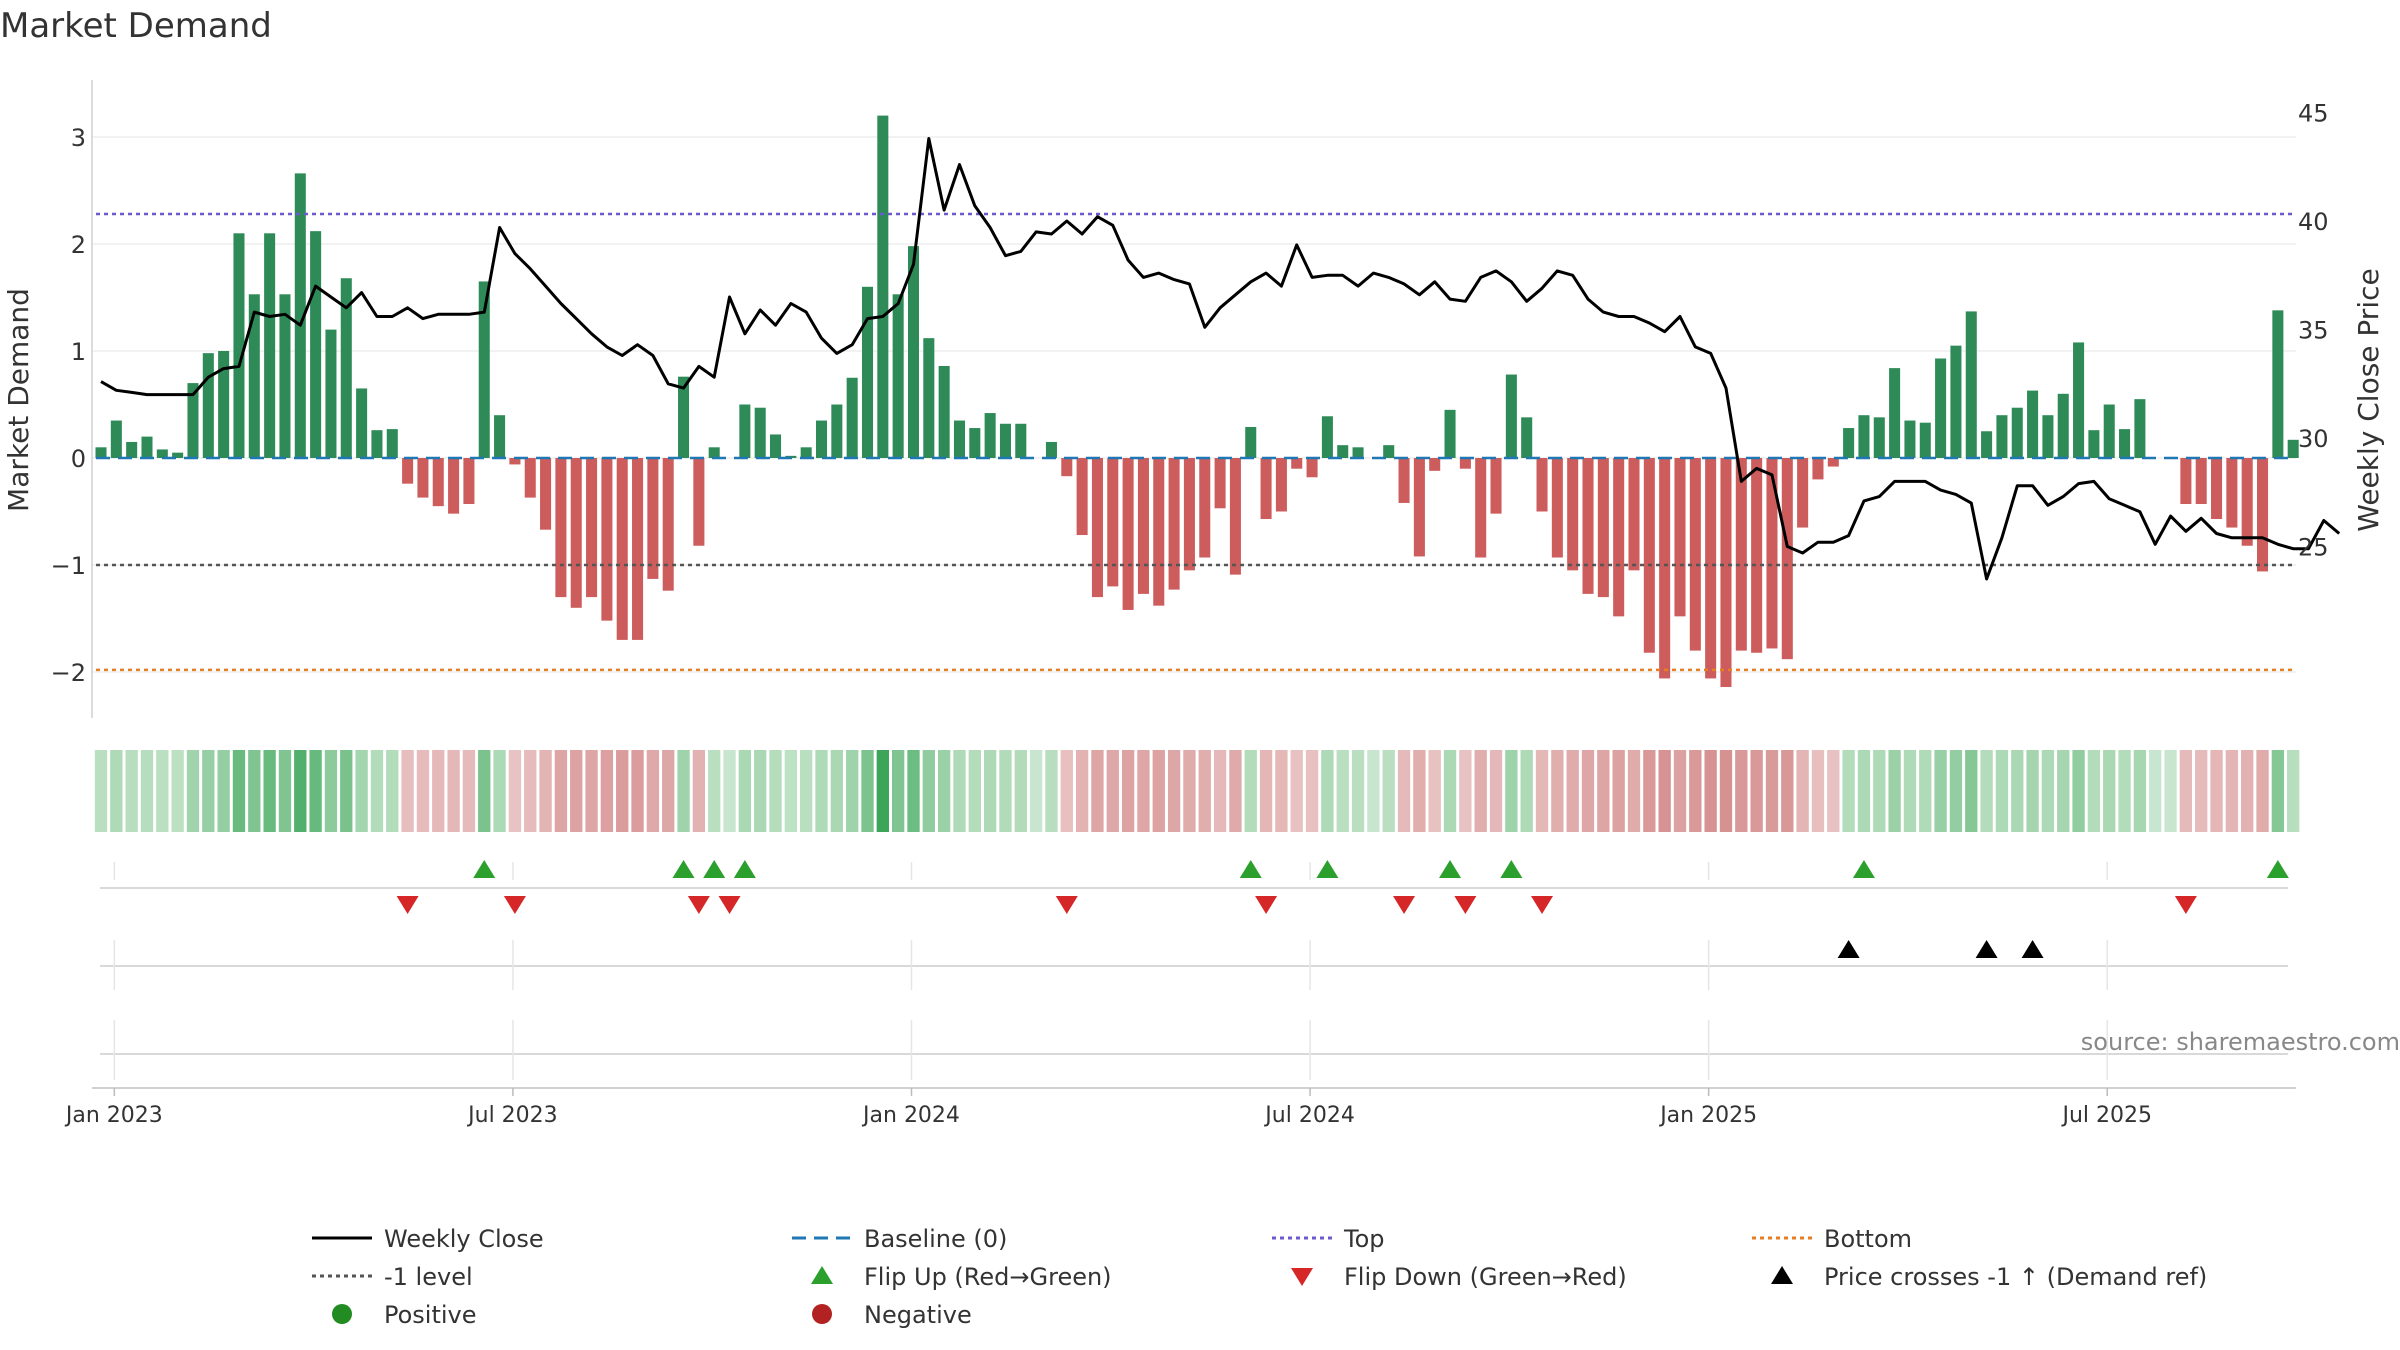  Describe the element at coordinates (2313, 114) in the screenshot. I see `right-tick-label: 45` at that location.